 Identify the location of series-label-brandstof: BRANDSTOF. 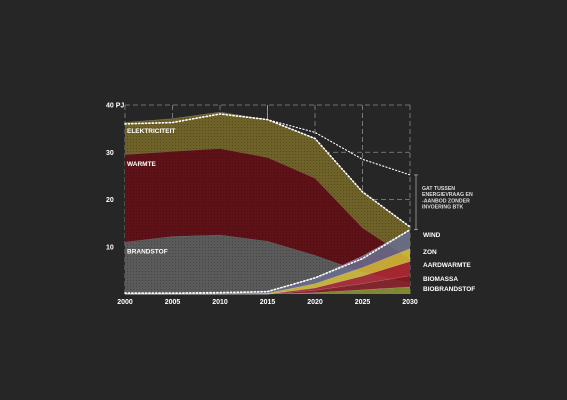
(147, 251).